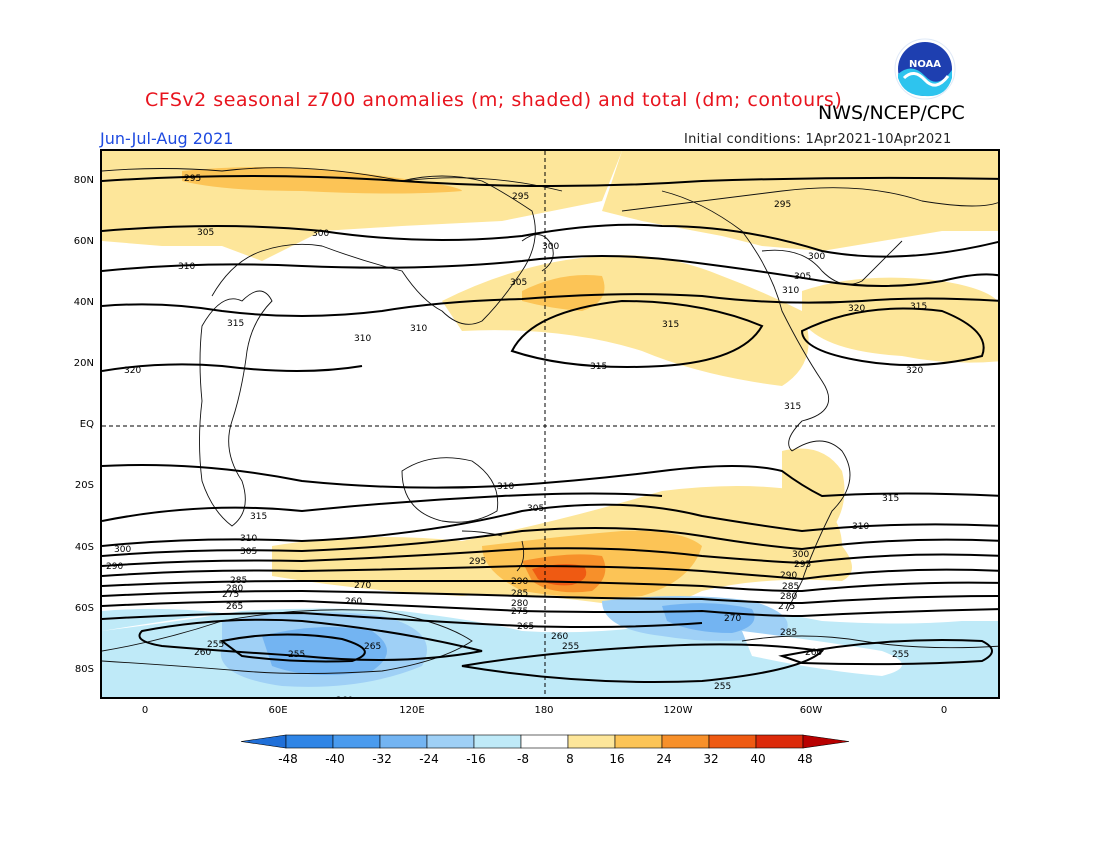 The width and height of the screenshot is (1100, 850). I want to click on lat-label-80s: 80S, so click(84, 669).